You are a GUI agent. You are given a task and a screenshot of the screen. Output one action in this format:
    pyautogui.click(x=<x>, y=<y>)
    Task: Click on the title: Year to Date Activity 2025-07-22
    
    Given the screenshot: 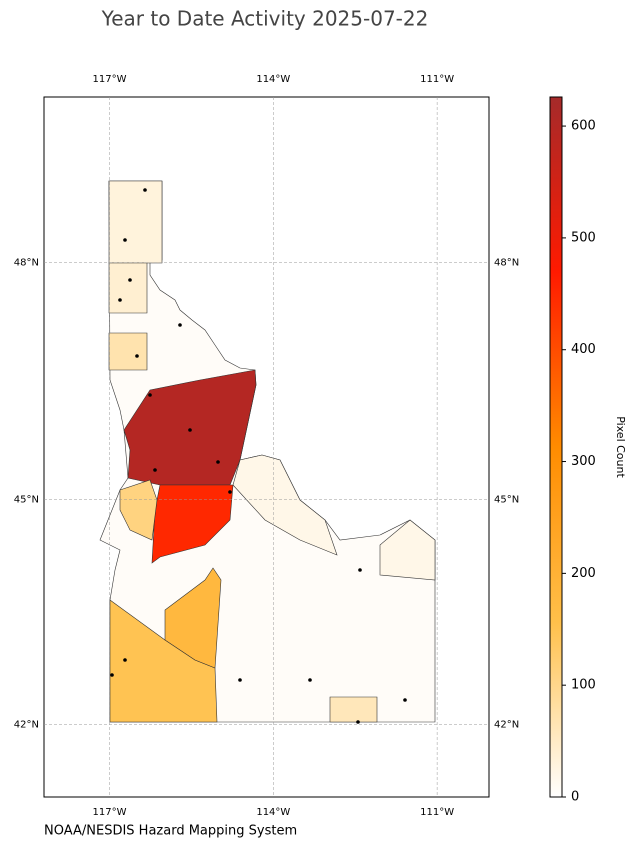 What is the action you would take?
    pyautogui.click(x=265, y=19)
    